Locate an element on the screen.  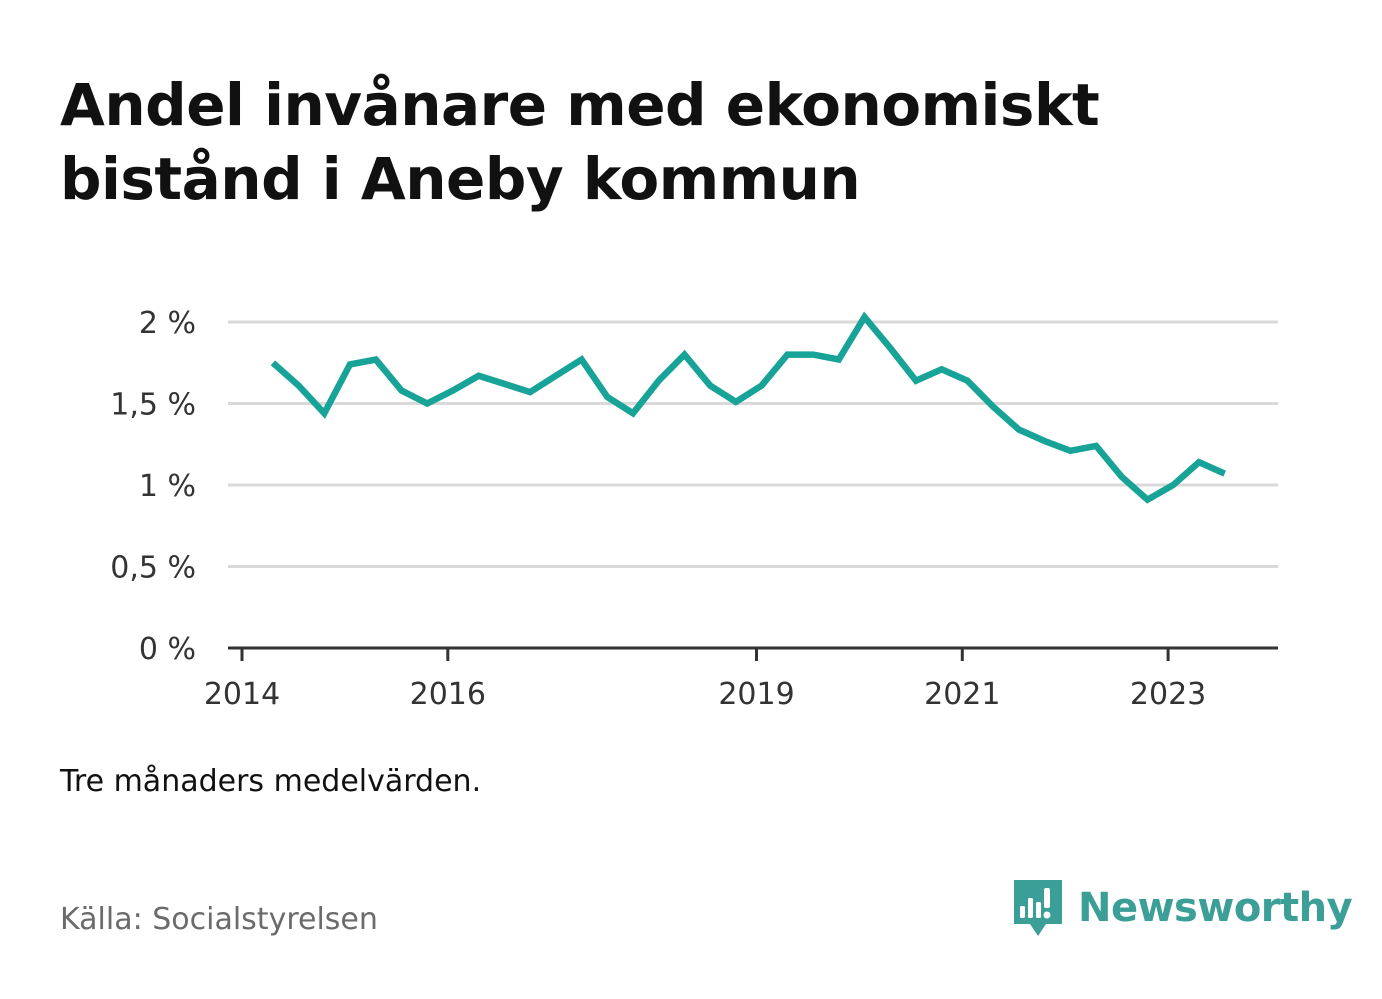
series-layer is located at coordinates (748, 407).